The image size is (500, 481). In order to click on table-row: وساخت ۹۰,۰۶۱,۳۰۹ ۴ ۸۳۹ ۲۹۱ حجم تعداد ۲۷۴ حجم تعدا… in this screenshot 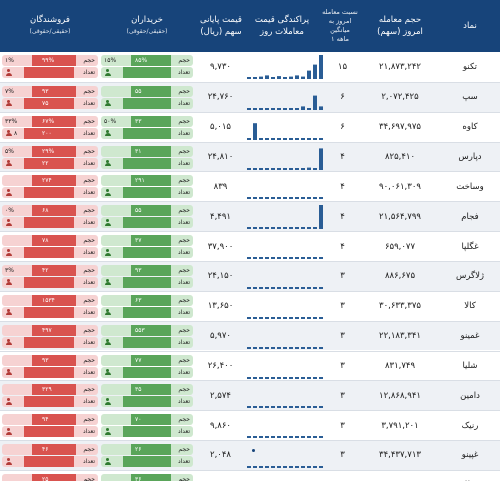, I will do `click(250, 186)`.